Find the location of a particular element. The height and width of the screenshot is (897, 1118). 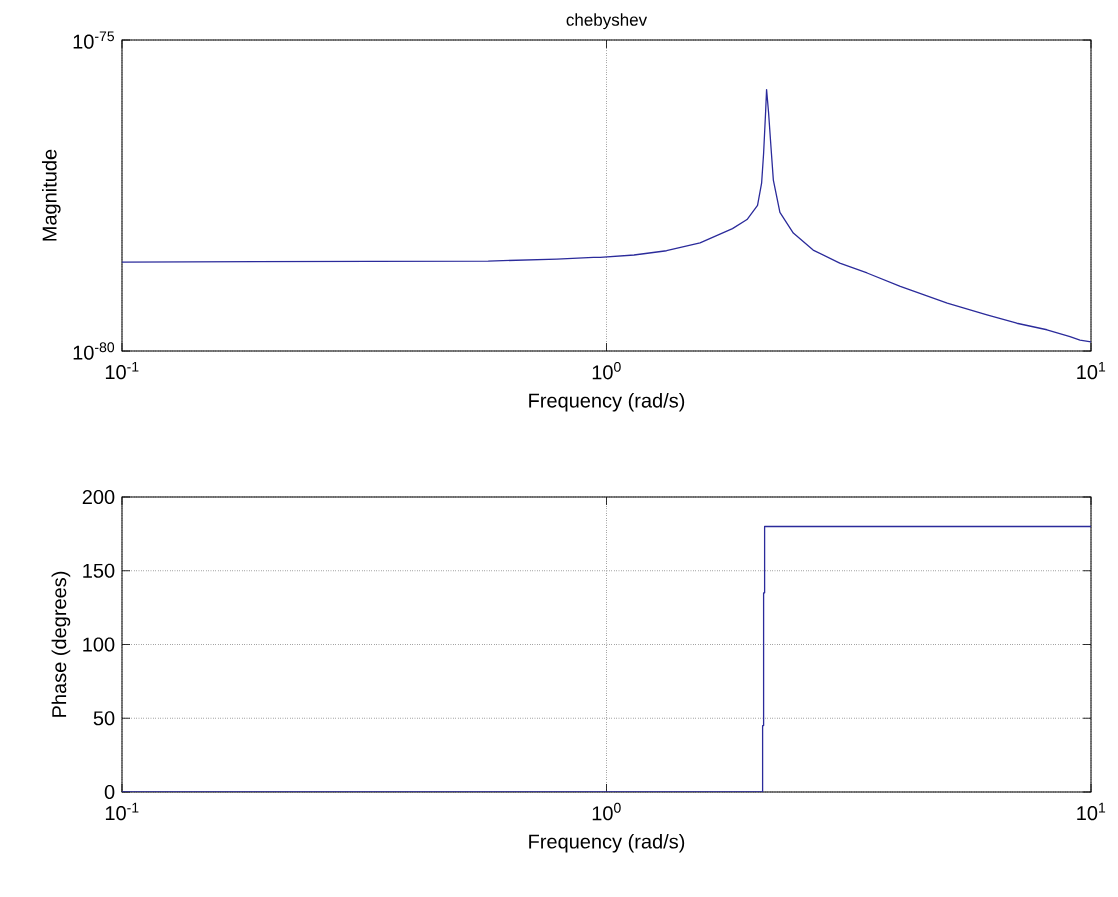

chart-title: chebyshev is located at coordinates (607, 21).